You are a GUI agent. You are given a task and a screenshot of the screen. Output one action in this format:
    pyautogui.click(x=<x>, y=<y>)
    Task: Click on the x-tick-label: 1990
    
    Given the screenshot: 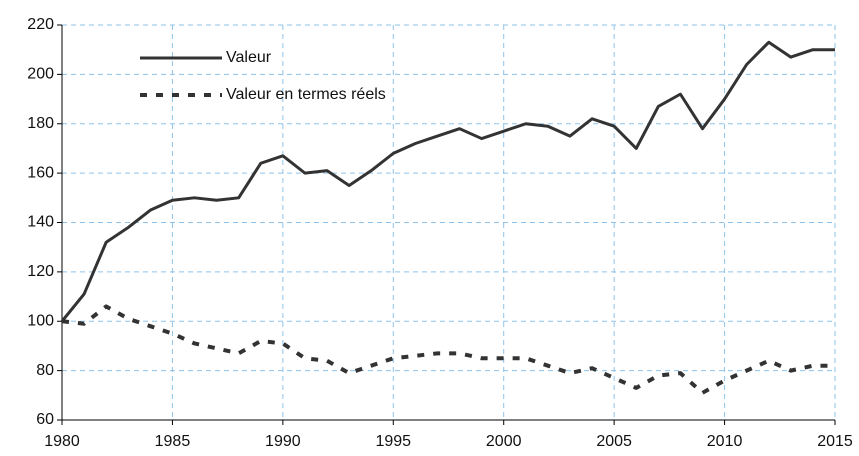 What is the action you would take?
    pyautogui.click(x=283, y=441)
    